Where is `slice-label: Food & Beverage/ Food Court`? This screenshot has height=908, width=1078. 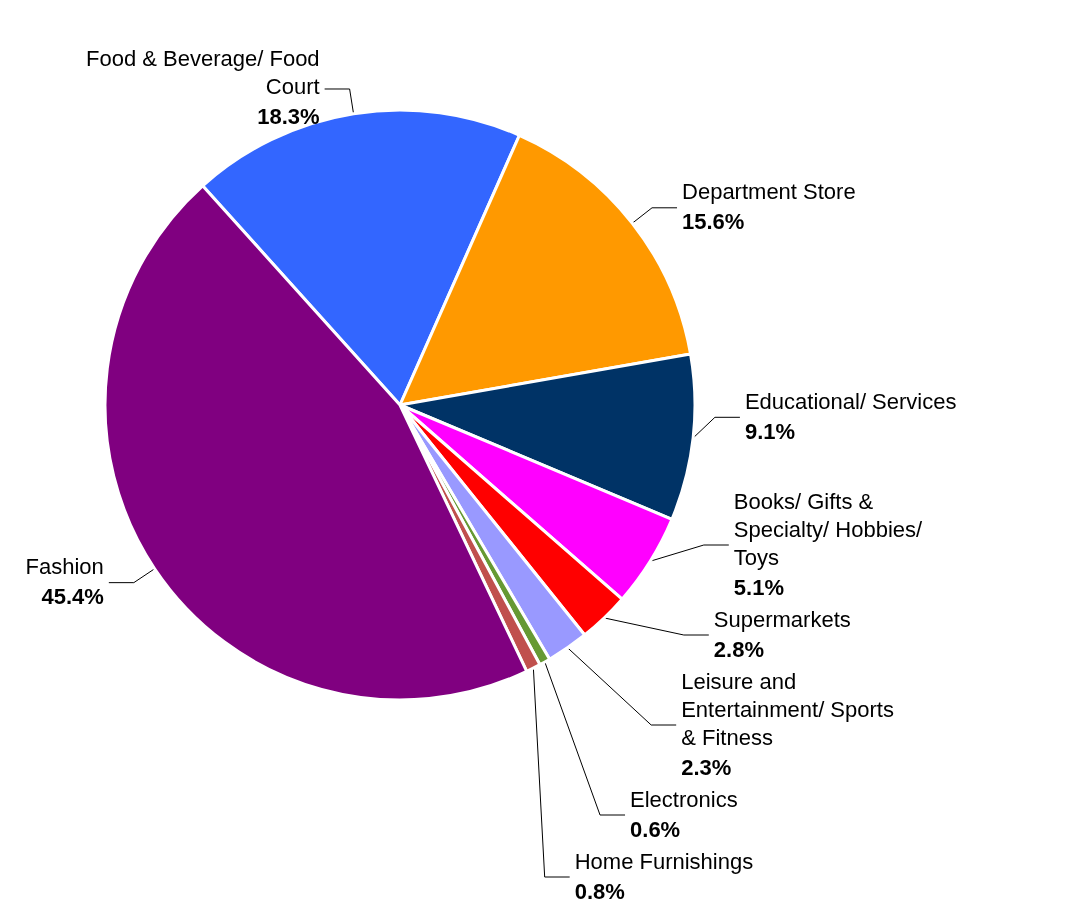
slice-label: Food & Beverage/ Food Court is located at coordinates (203, 73).